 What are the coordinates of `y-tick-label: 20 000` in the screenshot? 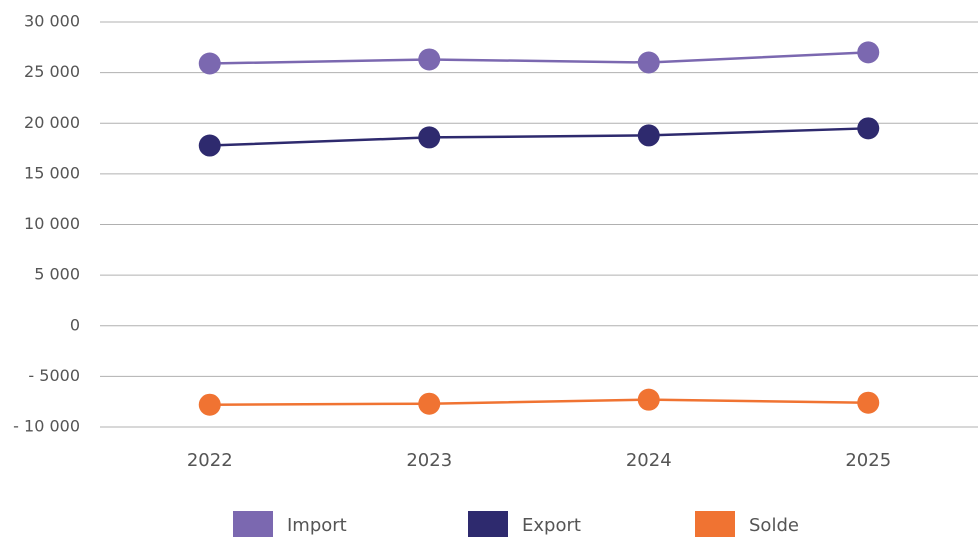 It's located at (52, 122).